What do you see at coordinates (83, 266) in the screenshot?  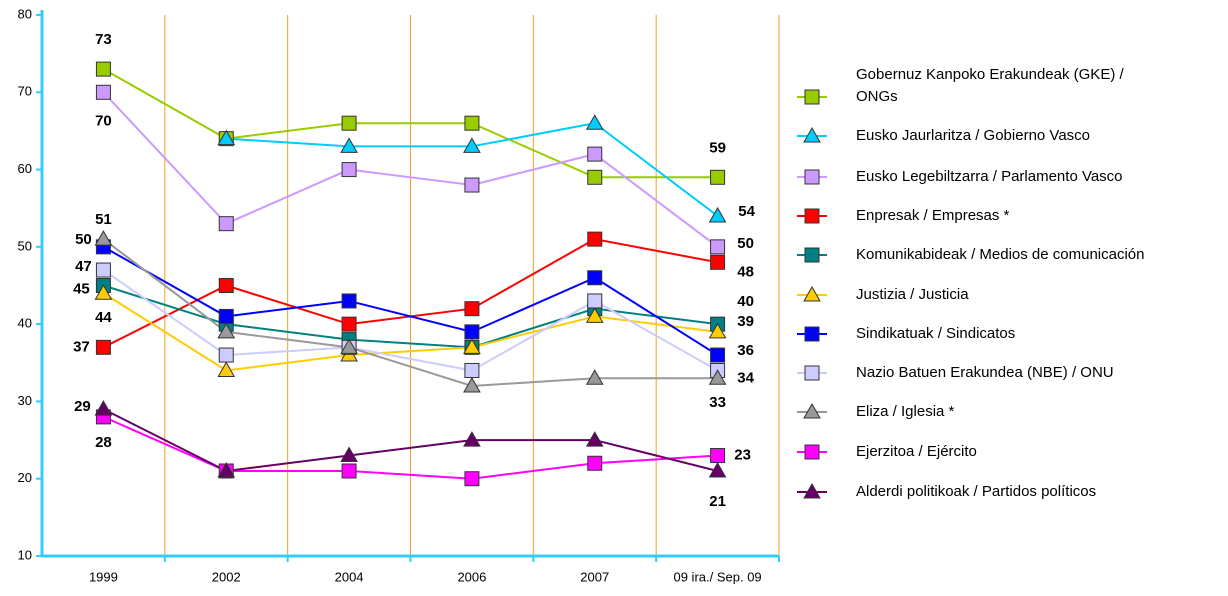 I see `data-label: 47` at bounding box center [83, 266].